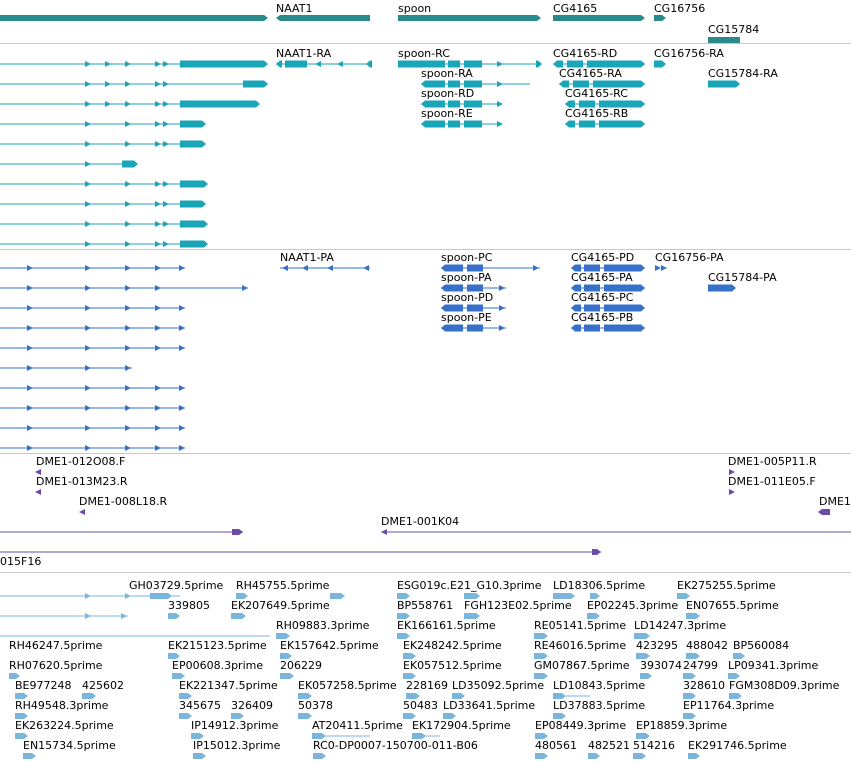  I want to click on est-label: 50378, so click(315, 705).